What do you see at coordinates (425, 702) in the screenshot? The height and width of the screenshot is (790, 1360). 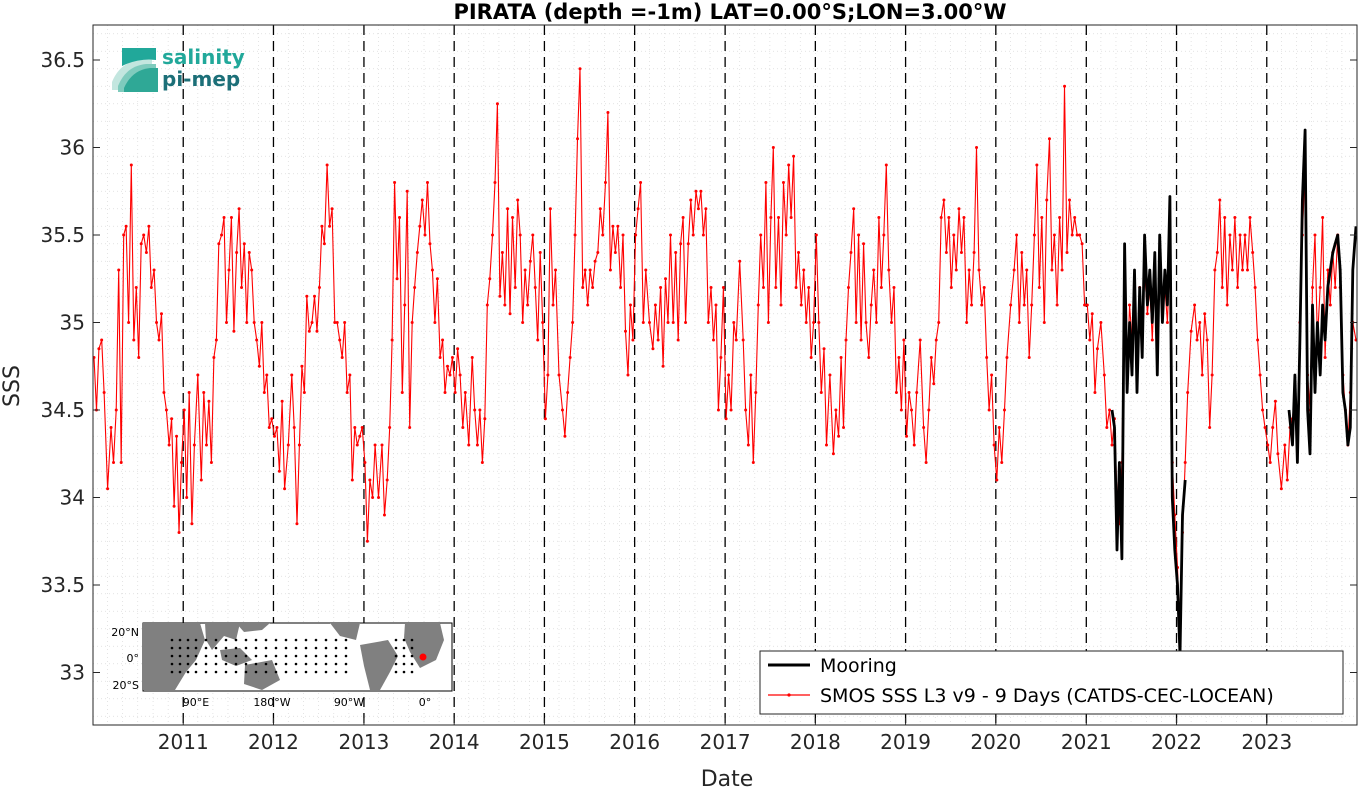 I see `inset-lon-tick-0: 0°` at bounding box center [425, 702].